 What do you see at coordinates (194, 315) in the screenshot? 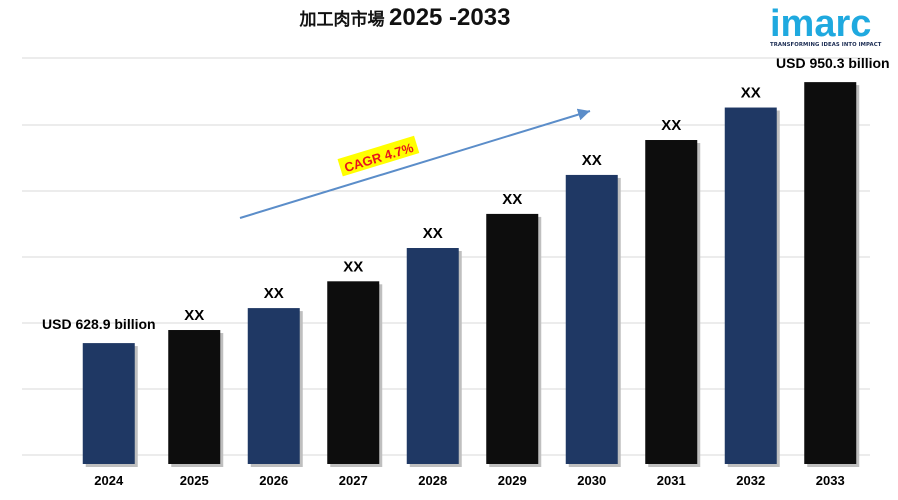
I see `value-label-2025: XX` at bounding box center [194, 315].